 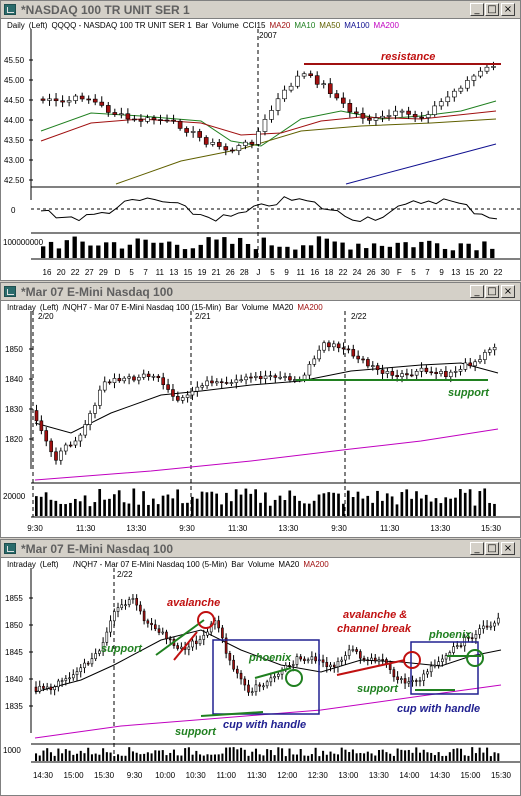 I want to click on cup-with-handle-label: cup with handle, so click(x=264, y=725).